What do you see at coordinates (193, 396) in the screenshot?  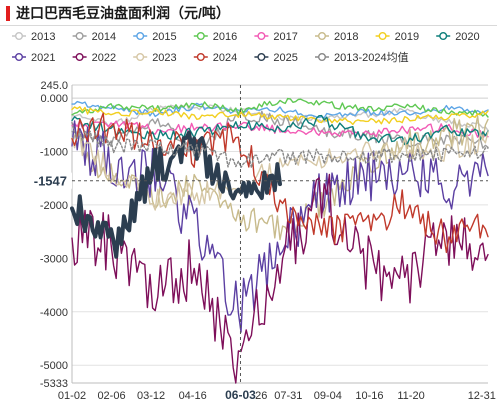 I see `x-tick-label: 04-16` at bounding box center [193, 396].